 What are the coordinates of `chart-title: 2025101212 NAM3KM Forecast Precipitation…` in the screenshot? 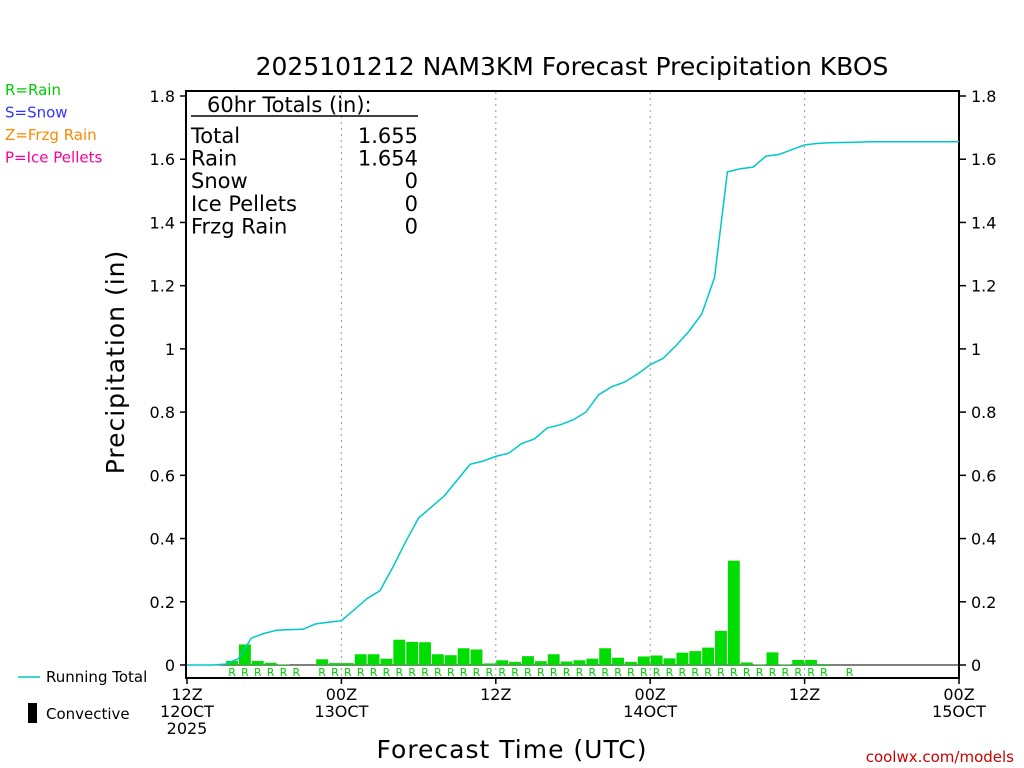 It's located at (572, 66).